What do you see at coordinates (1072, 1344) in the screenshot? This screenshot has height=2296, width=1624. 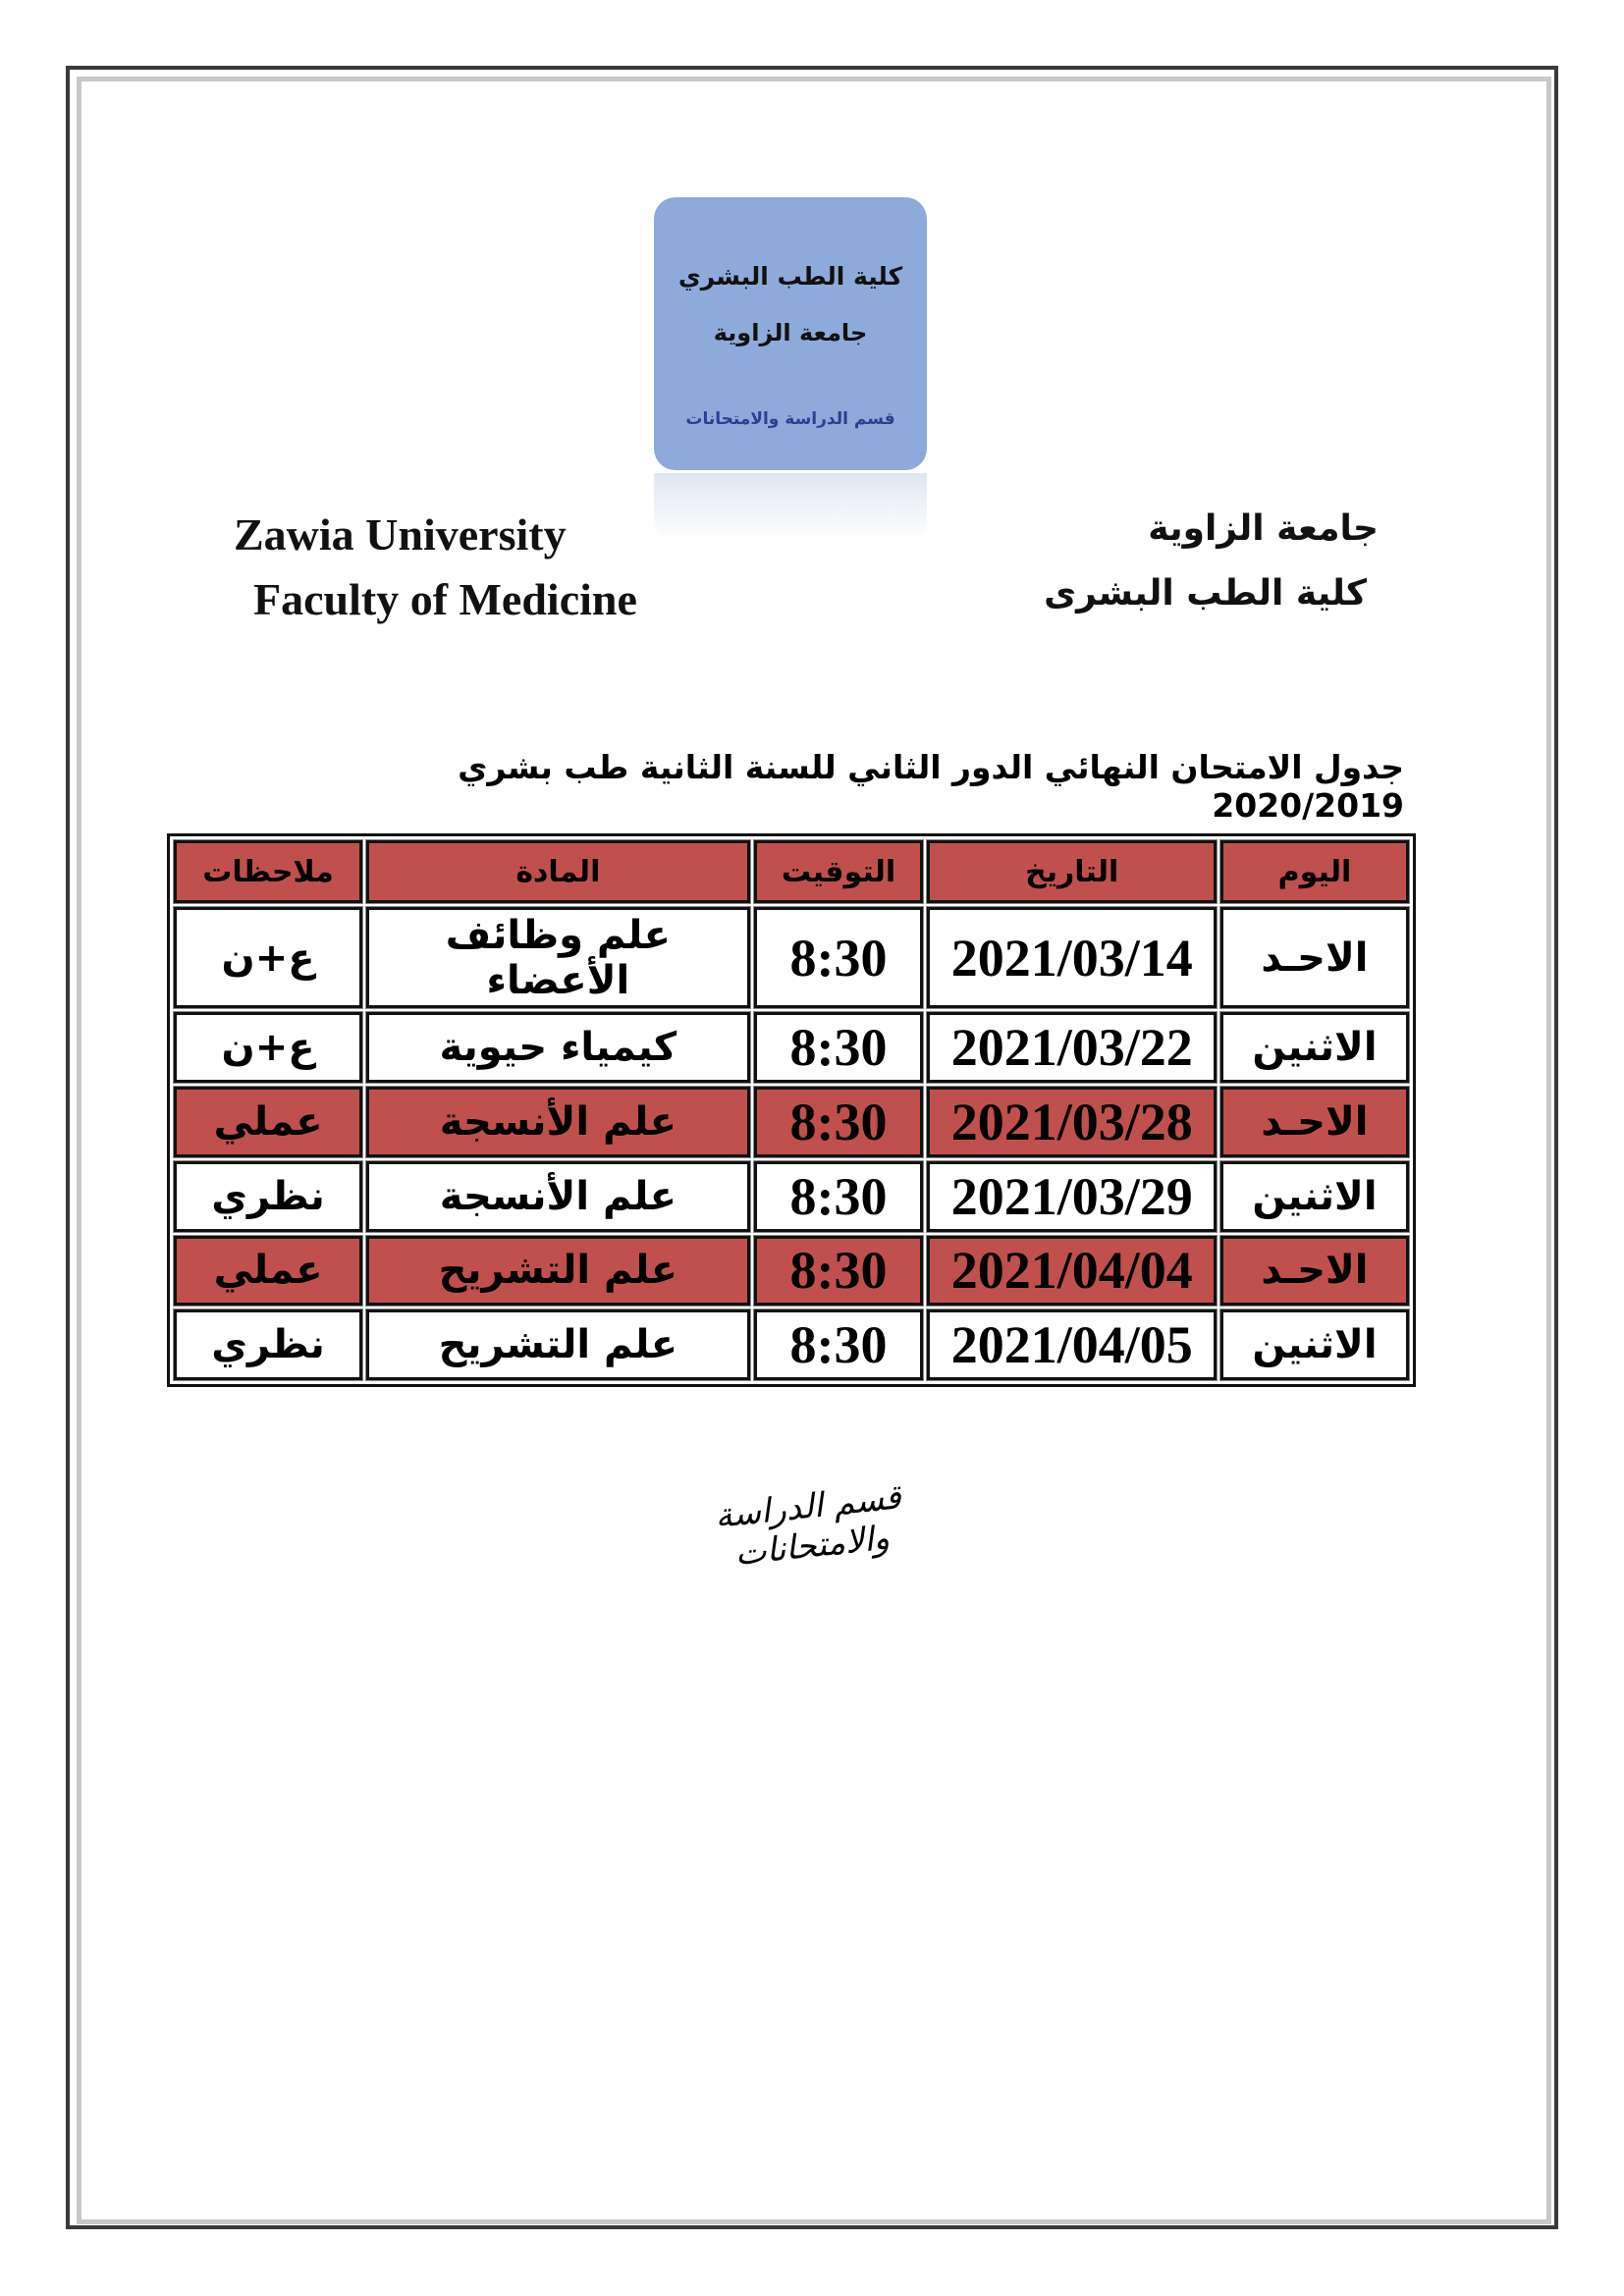 I see `date-cell: 2021/04/05` at bounding box center [1072, 1344].